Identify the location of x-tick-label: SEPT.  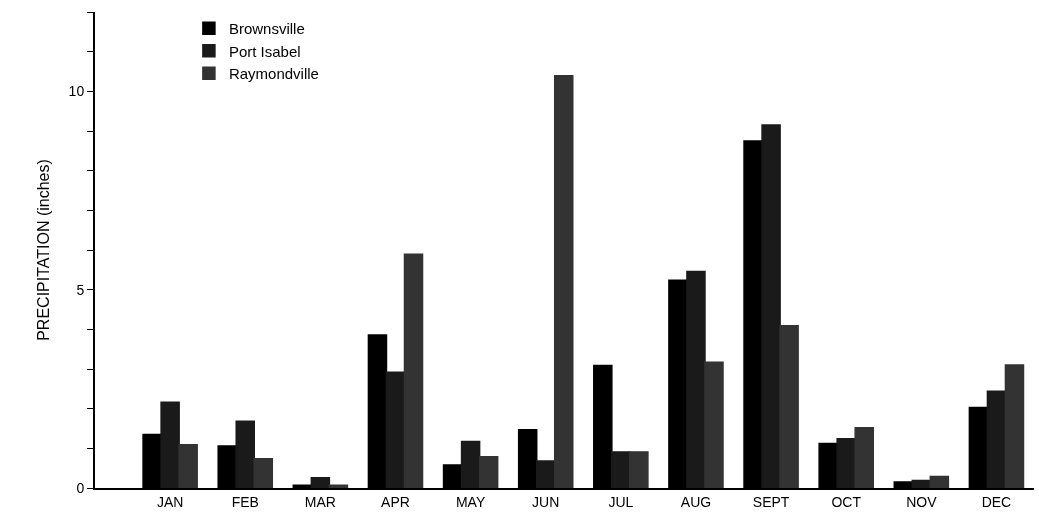
(771, 501).